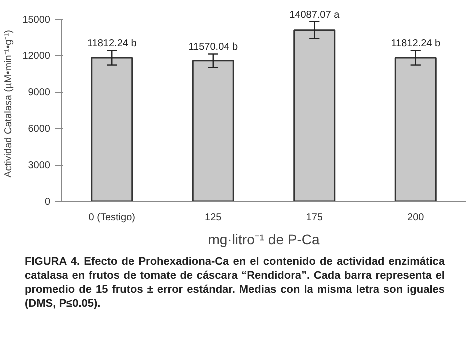 This screenshot has width=474, height=364. Describe the element at coordinates (47, 202) in the screenshot. I see `y-tick-label: 0` at that location.